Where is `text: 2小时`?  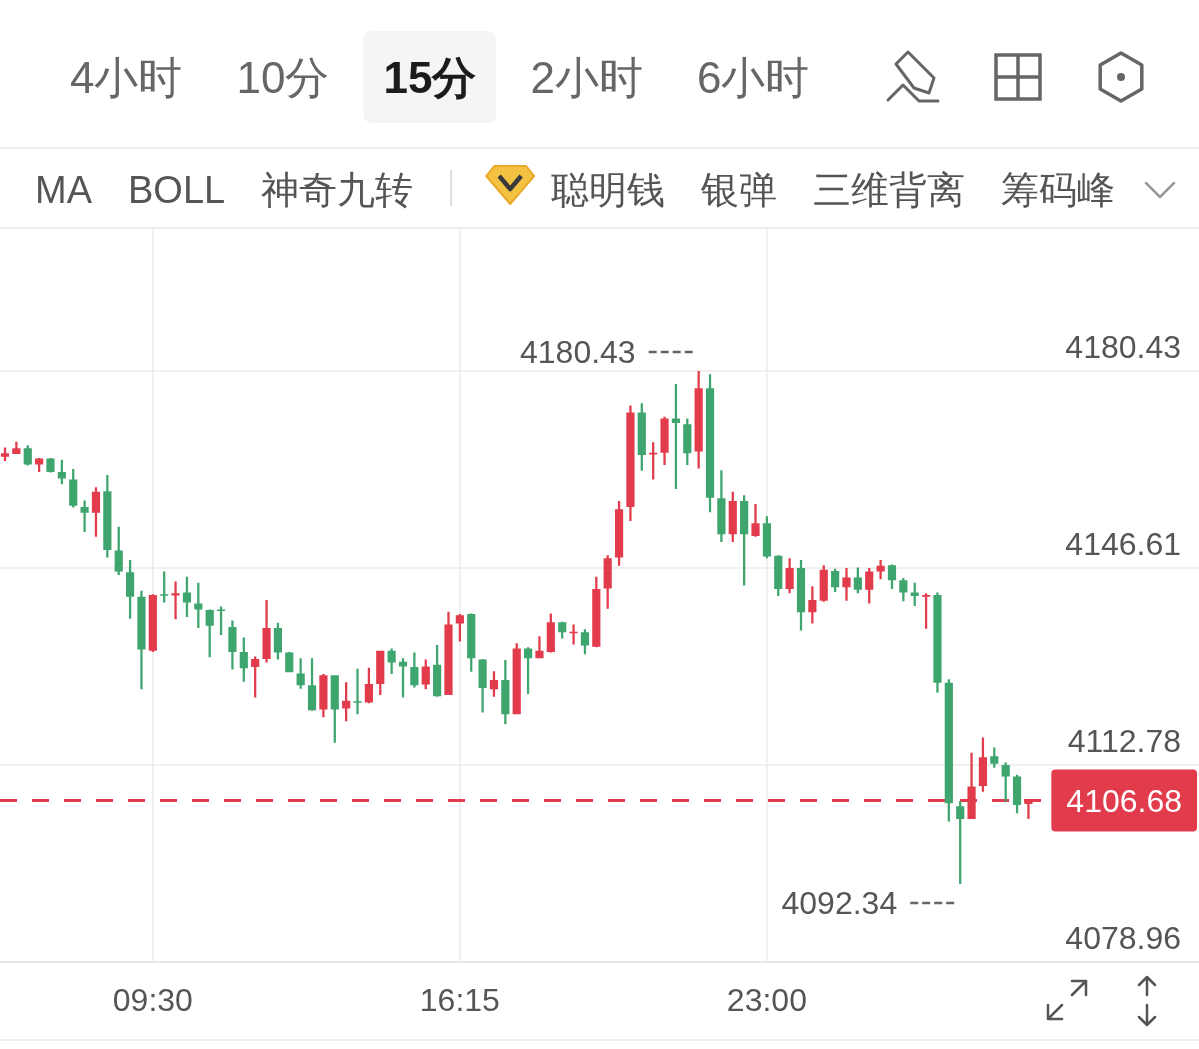
text: 2小时 is located at coordinates (586, 77).